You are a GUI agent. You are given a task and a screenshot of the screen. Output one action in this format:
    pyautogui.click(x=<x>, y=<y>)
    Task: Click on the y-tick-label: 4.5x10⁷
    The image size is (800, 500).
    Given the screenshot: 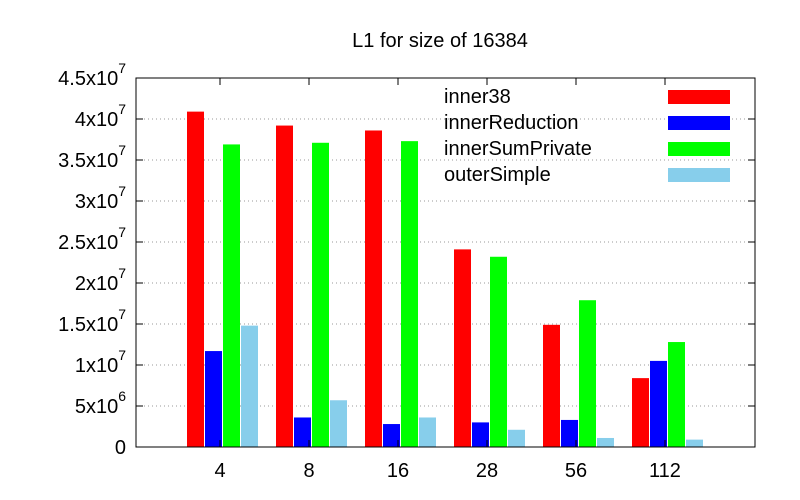 What is the action you would take?
    pyautogui.click(x=92, y=75)
    